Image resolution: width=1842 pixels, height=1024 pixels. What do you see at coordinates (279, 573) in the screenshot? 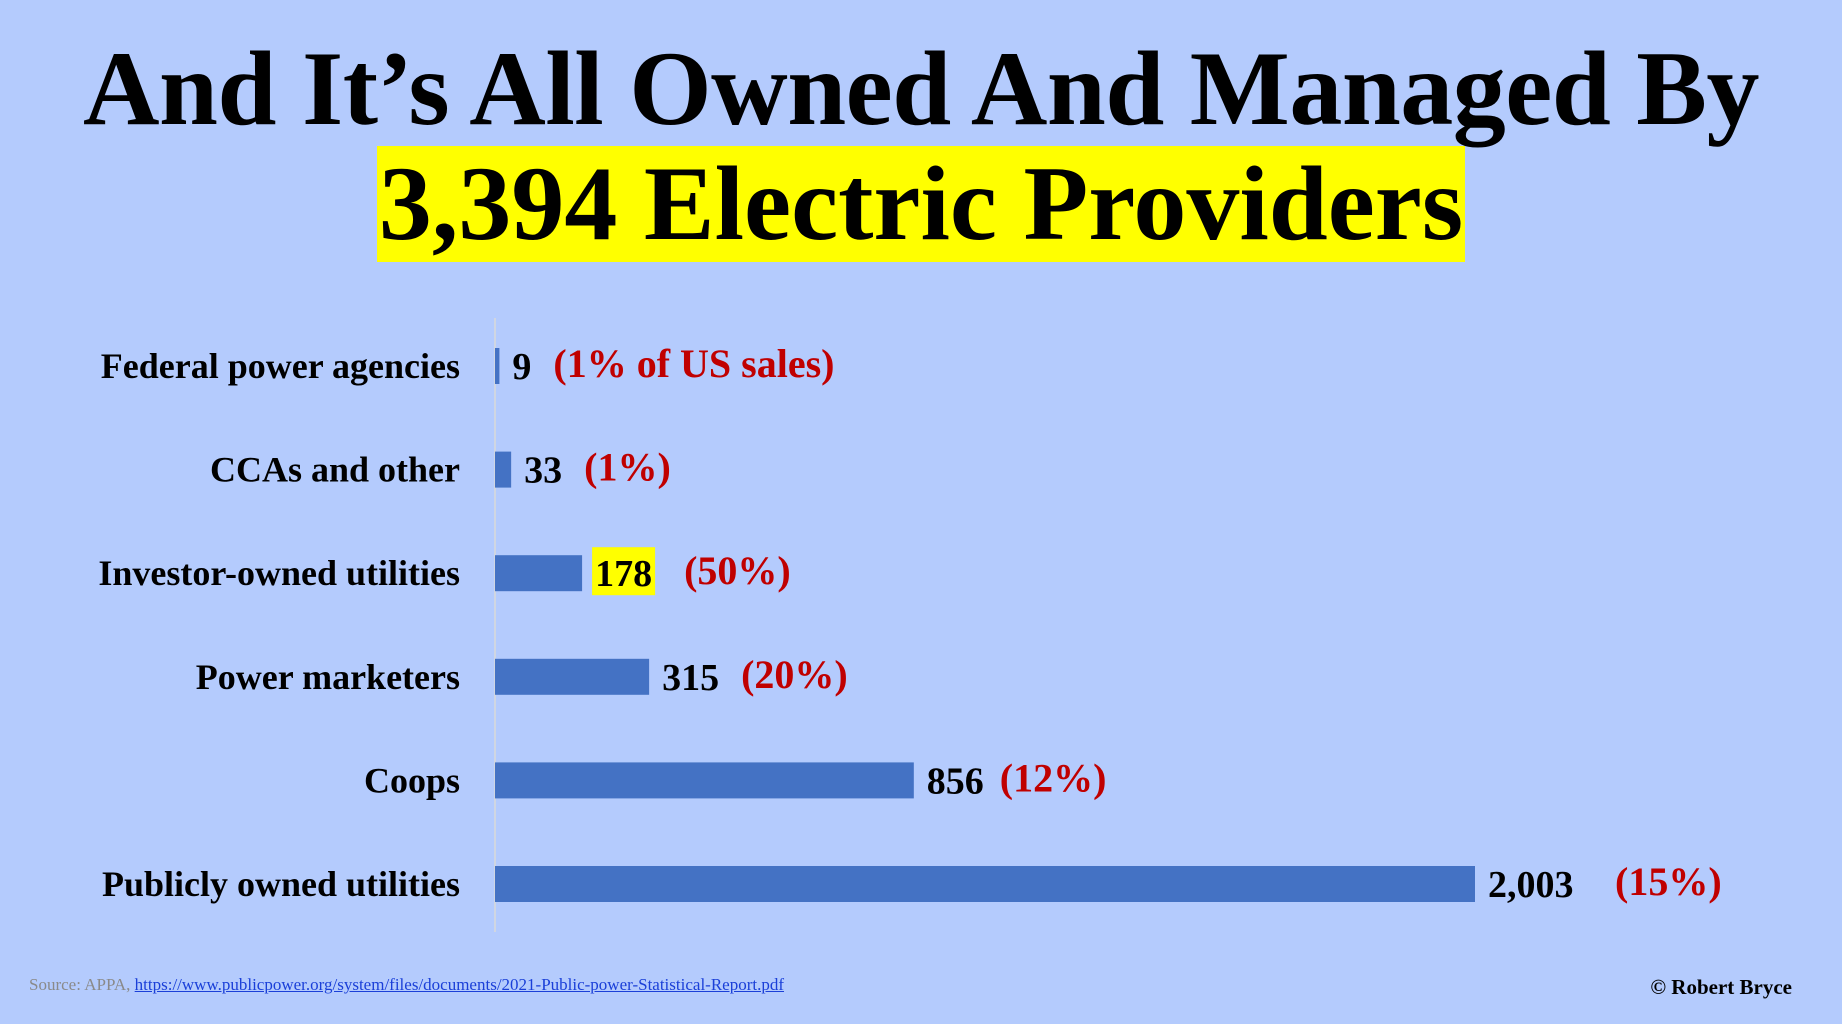
I see `category-label: Investor-owned utilities` at bounding box center [279, 573].